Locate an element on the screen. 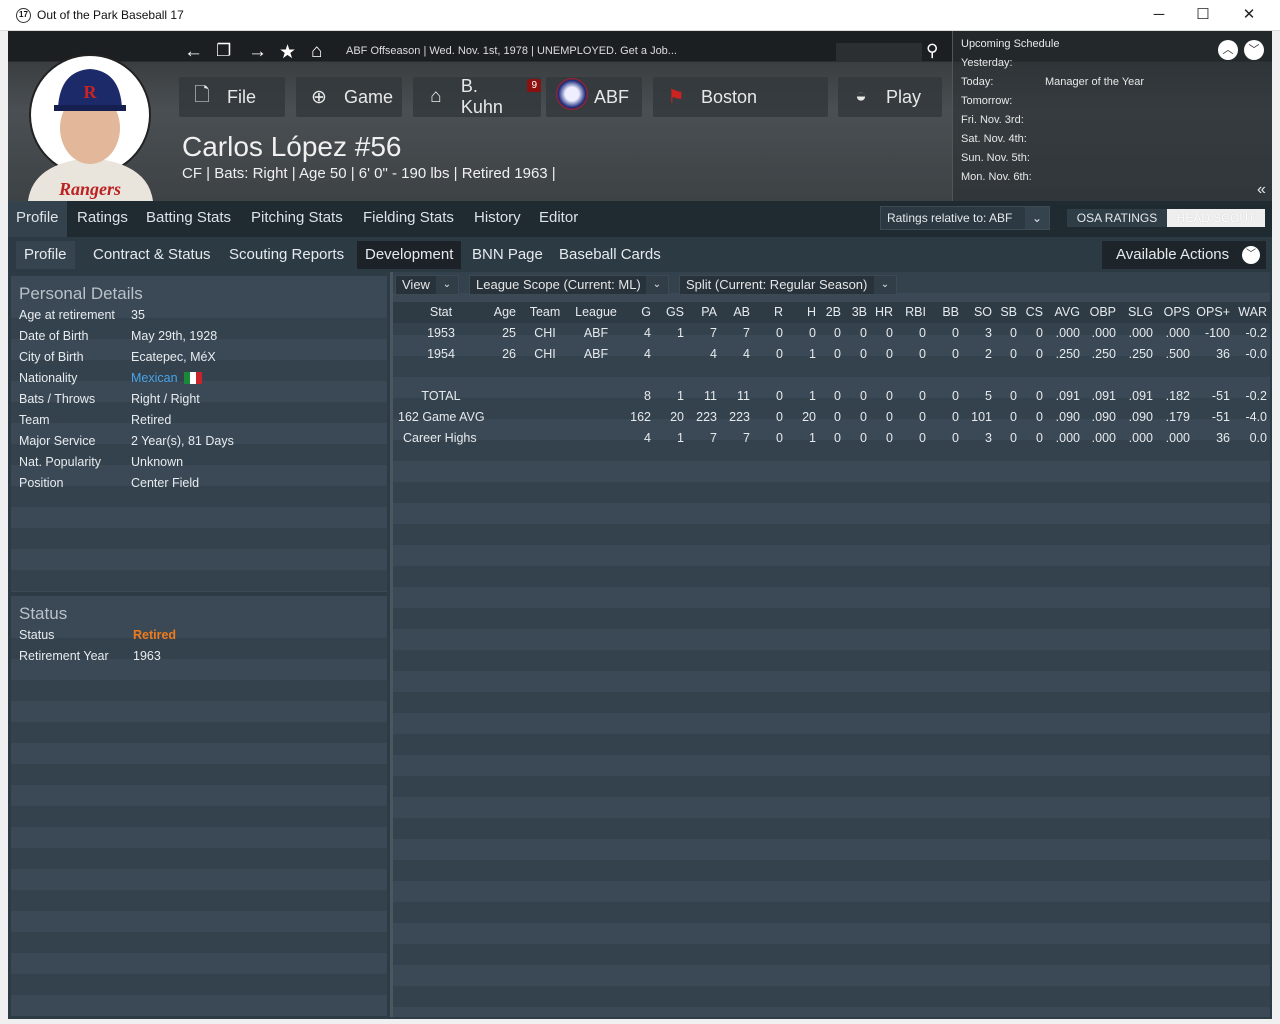 The image size is (1280, 1024). available-actions-button: Available Actions ﹀ is located at coordinates (1184, 255).